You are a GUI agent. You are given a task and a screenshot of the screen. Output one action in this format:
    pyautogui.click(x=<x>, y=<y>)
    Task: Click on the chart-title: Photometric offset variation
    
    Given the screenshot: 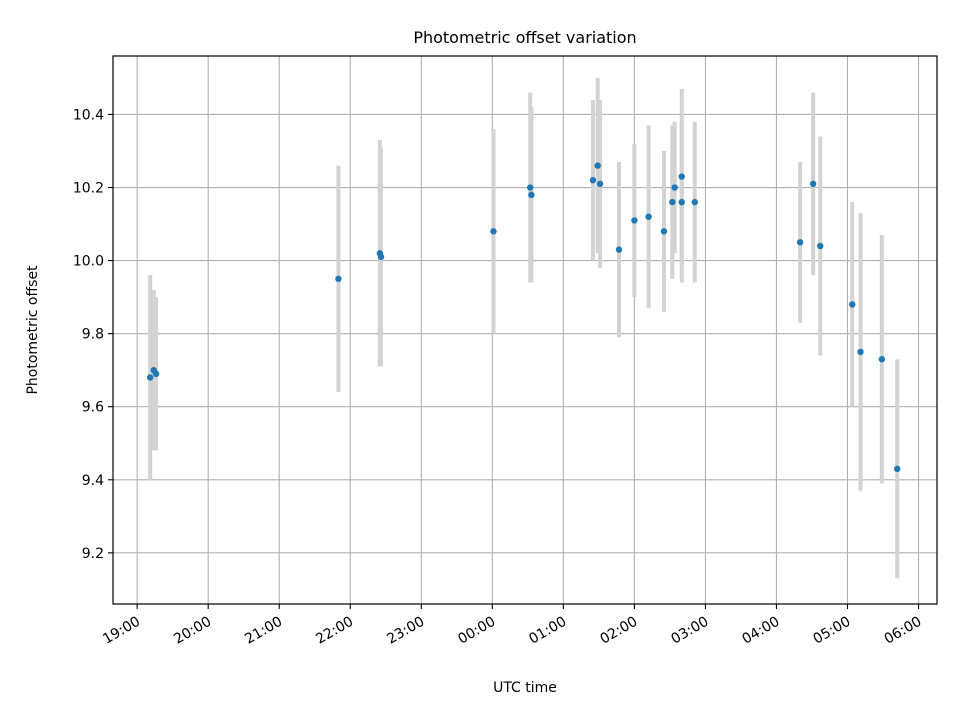 What is the action you would take?
    pyautogui.click(x=524, y=37)
    